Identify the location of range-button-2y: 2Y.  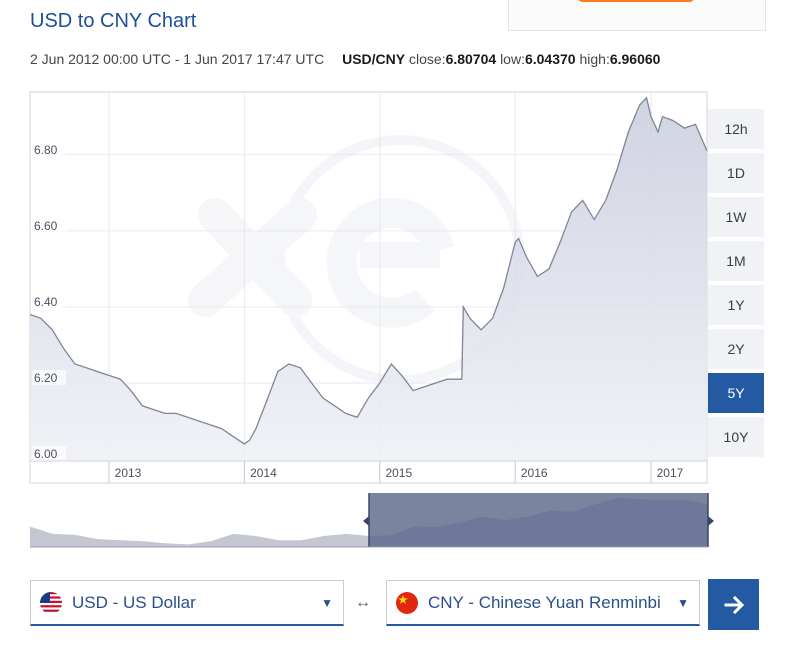
(736, 349).